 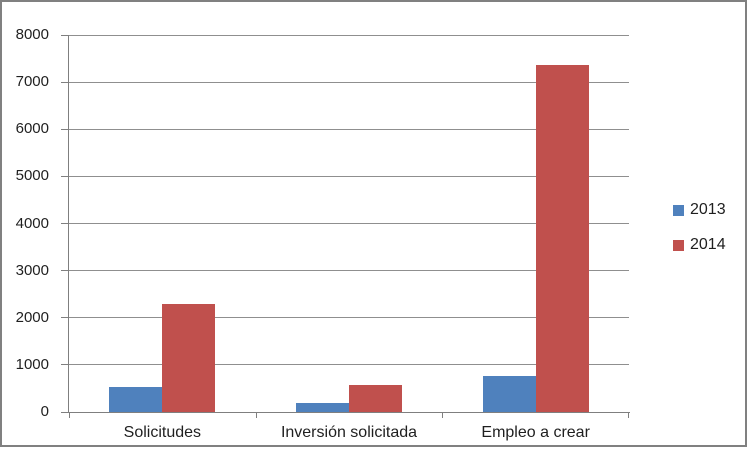 I want to click on y-axis-tick-2000, so click(x=64, y=318).